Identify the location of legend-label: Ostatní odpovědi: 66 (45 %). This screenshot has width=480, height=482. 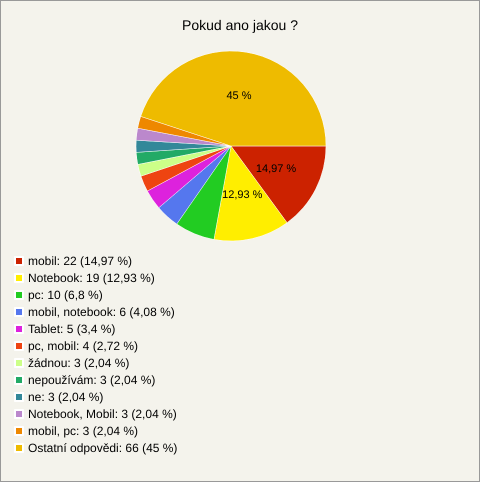
(103, 448).